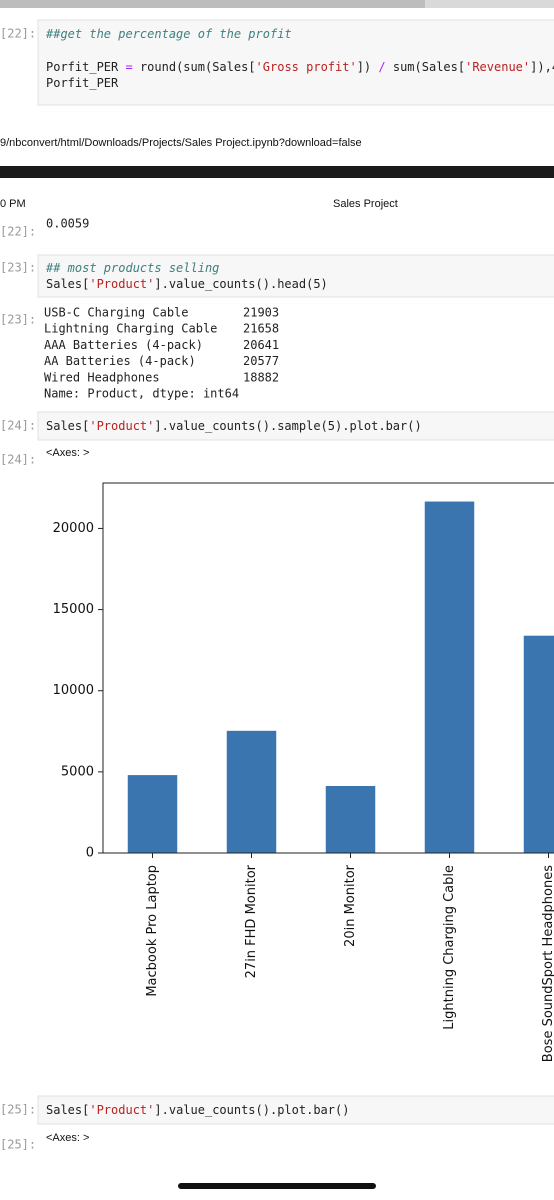  Describe the element at coordinates (18, 460) in the screenshot. I see `output-prompt: [24]:` at that location.